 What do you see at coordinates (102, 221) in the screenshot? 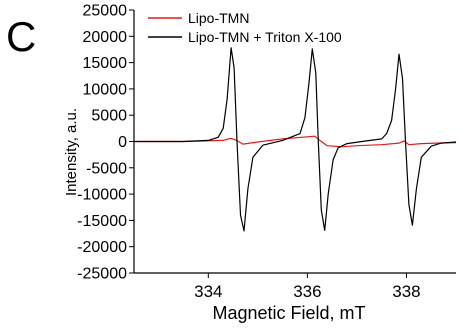
I see `y-tick-label: -15000` at bounding box center [102, 221].